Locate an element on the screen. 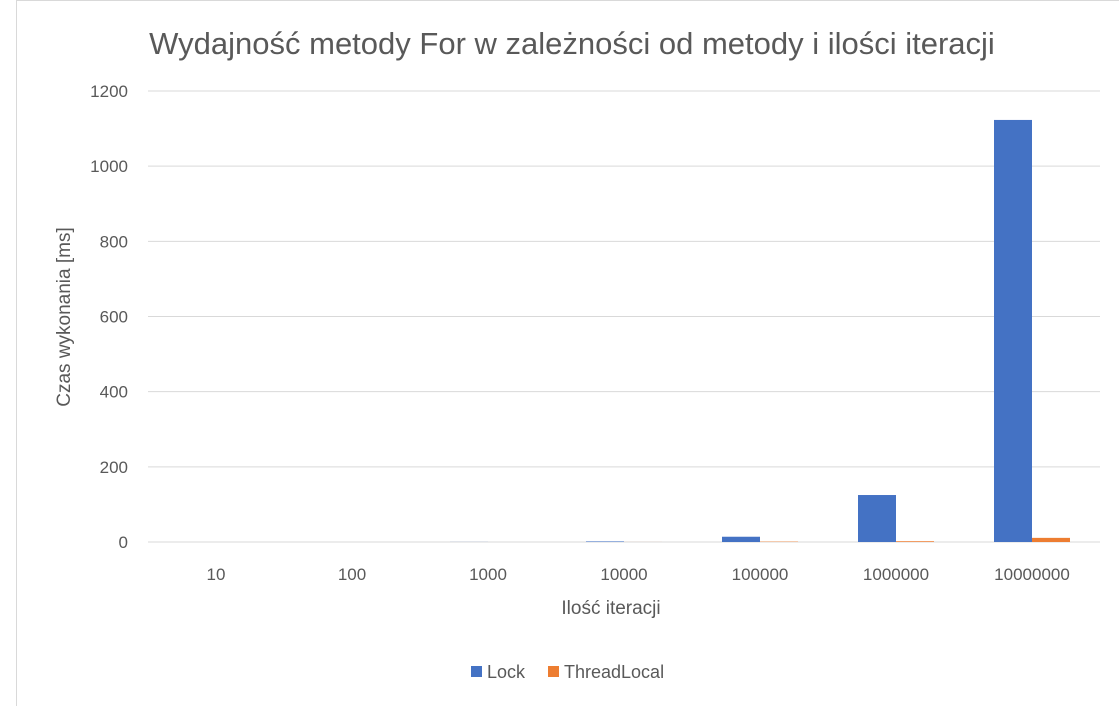  legend-label-threadlocal: ThreadLocal is located at coordinates (614, 672).